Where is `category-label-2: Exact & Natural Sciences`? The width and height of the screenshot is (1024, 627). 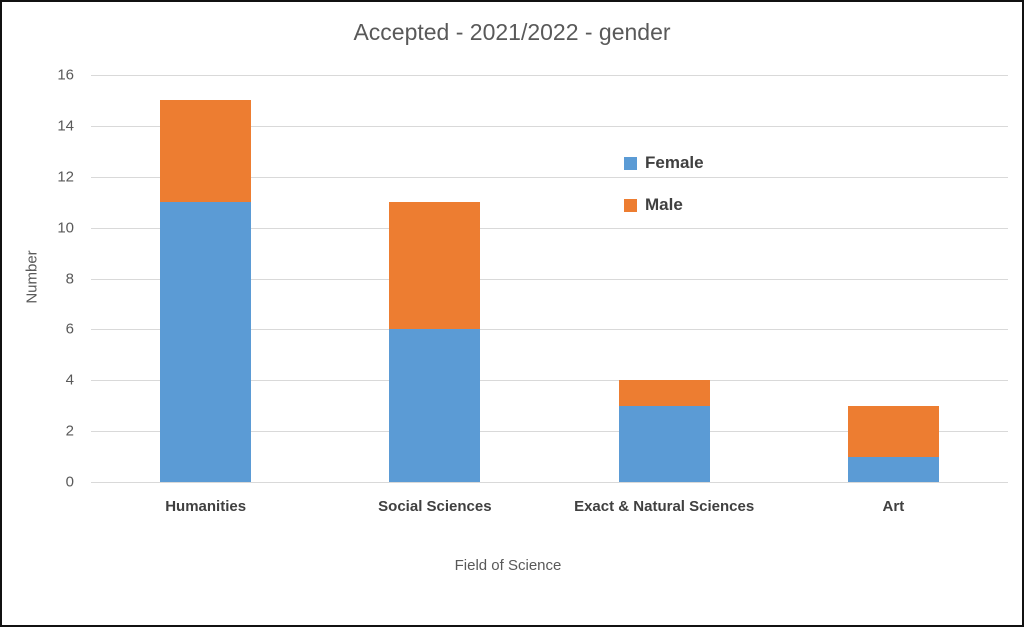 category-label-2: Exact & Natural Sciences is located at coordinates (664, 506).